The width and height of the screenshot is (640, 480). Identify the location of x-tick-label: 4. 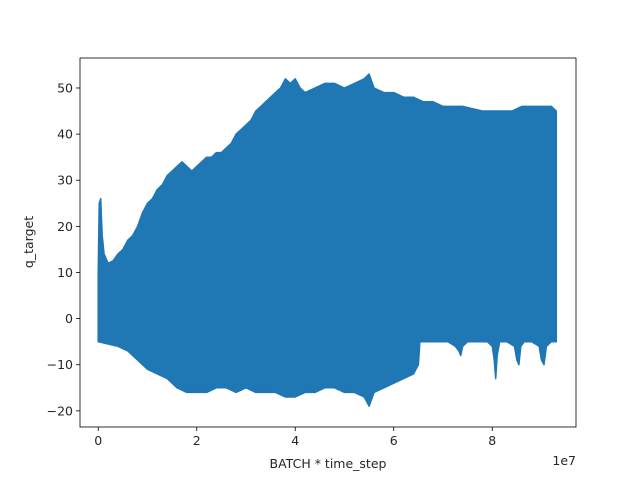
(295, 440).